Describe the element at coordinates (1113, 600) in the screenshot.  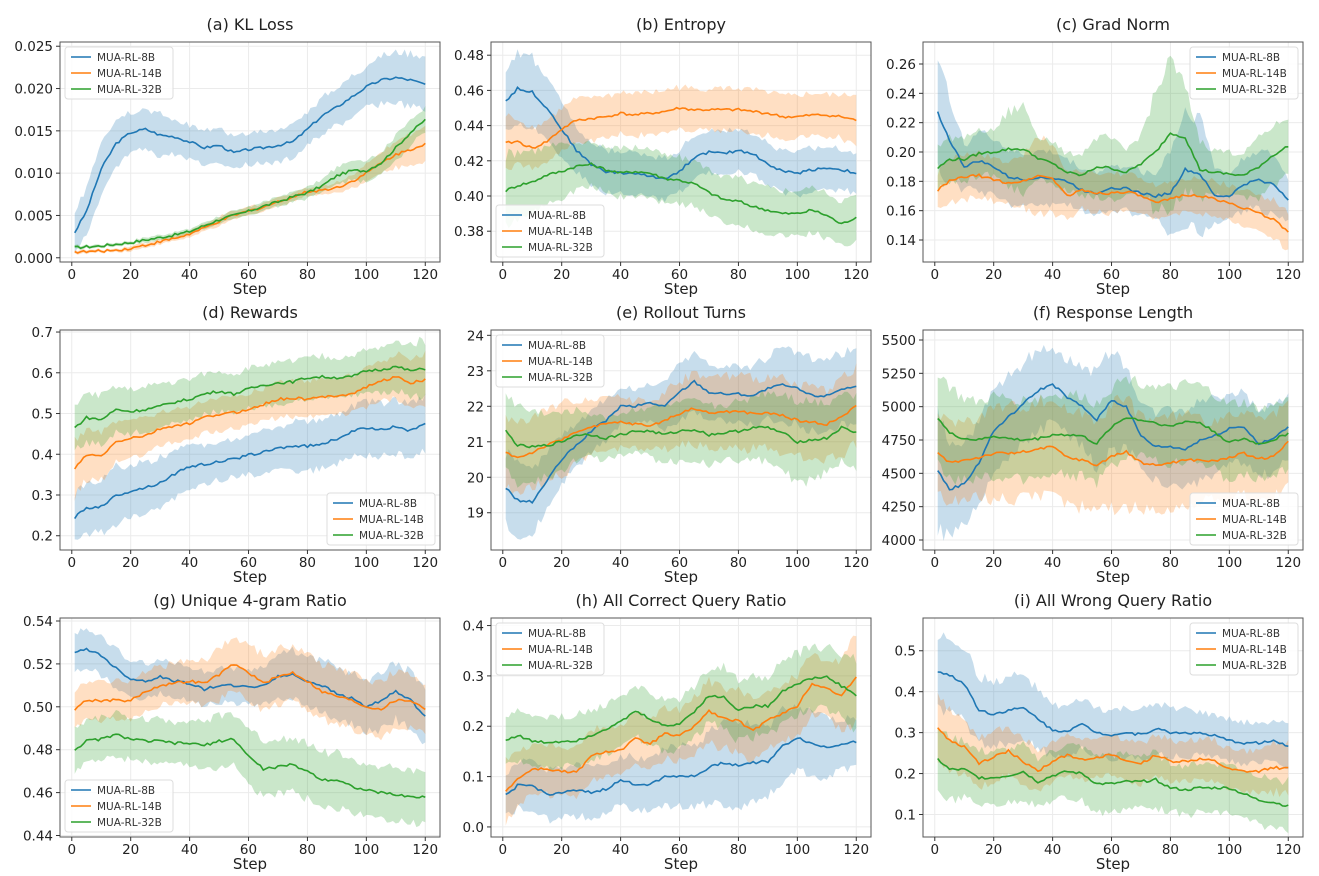
I see `subplot-title: (i) All Wrong Query Ratio` at that location.